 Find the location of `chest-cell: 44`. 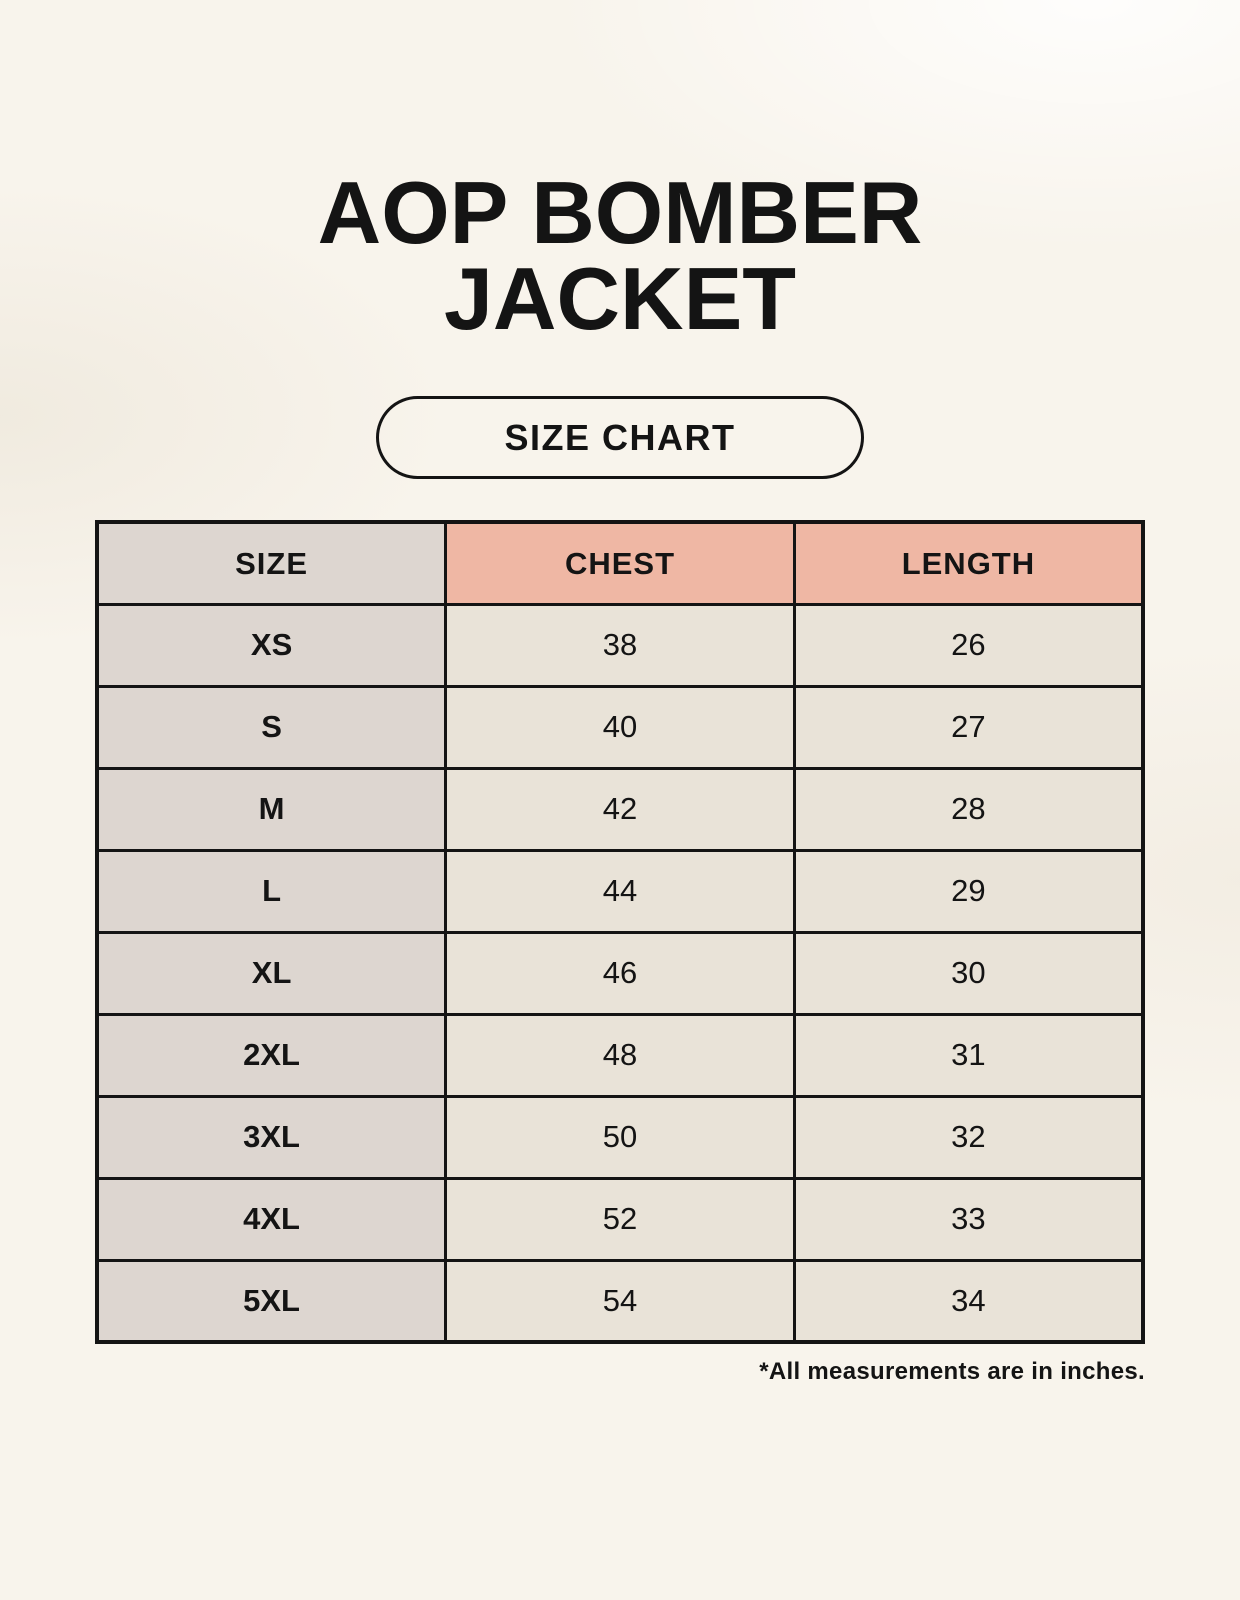

chest-cell: 44 is located at coordinates (620, 891).